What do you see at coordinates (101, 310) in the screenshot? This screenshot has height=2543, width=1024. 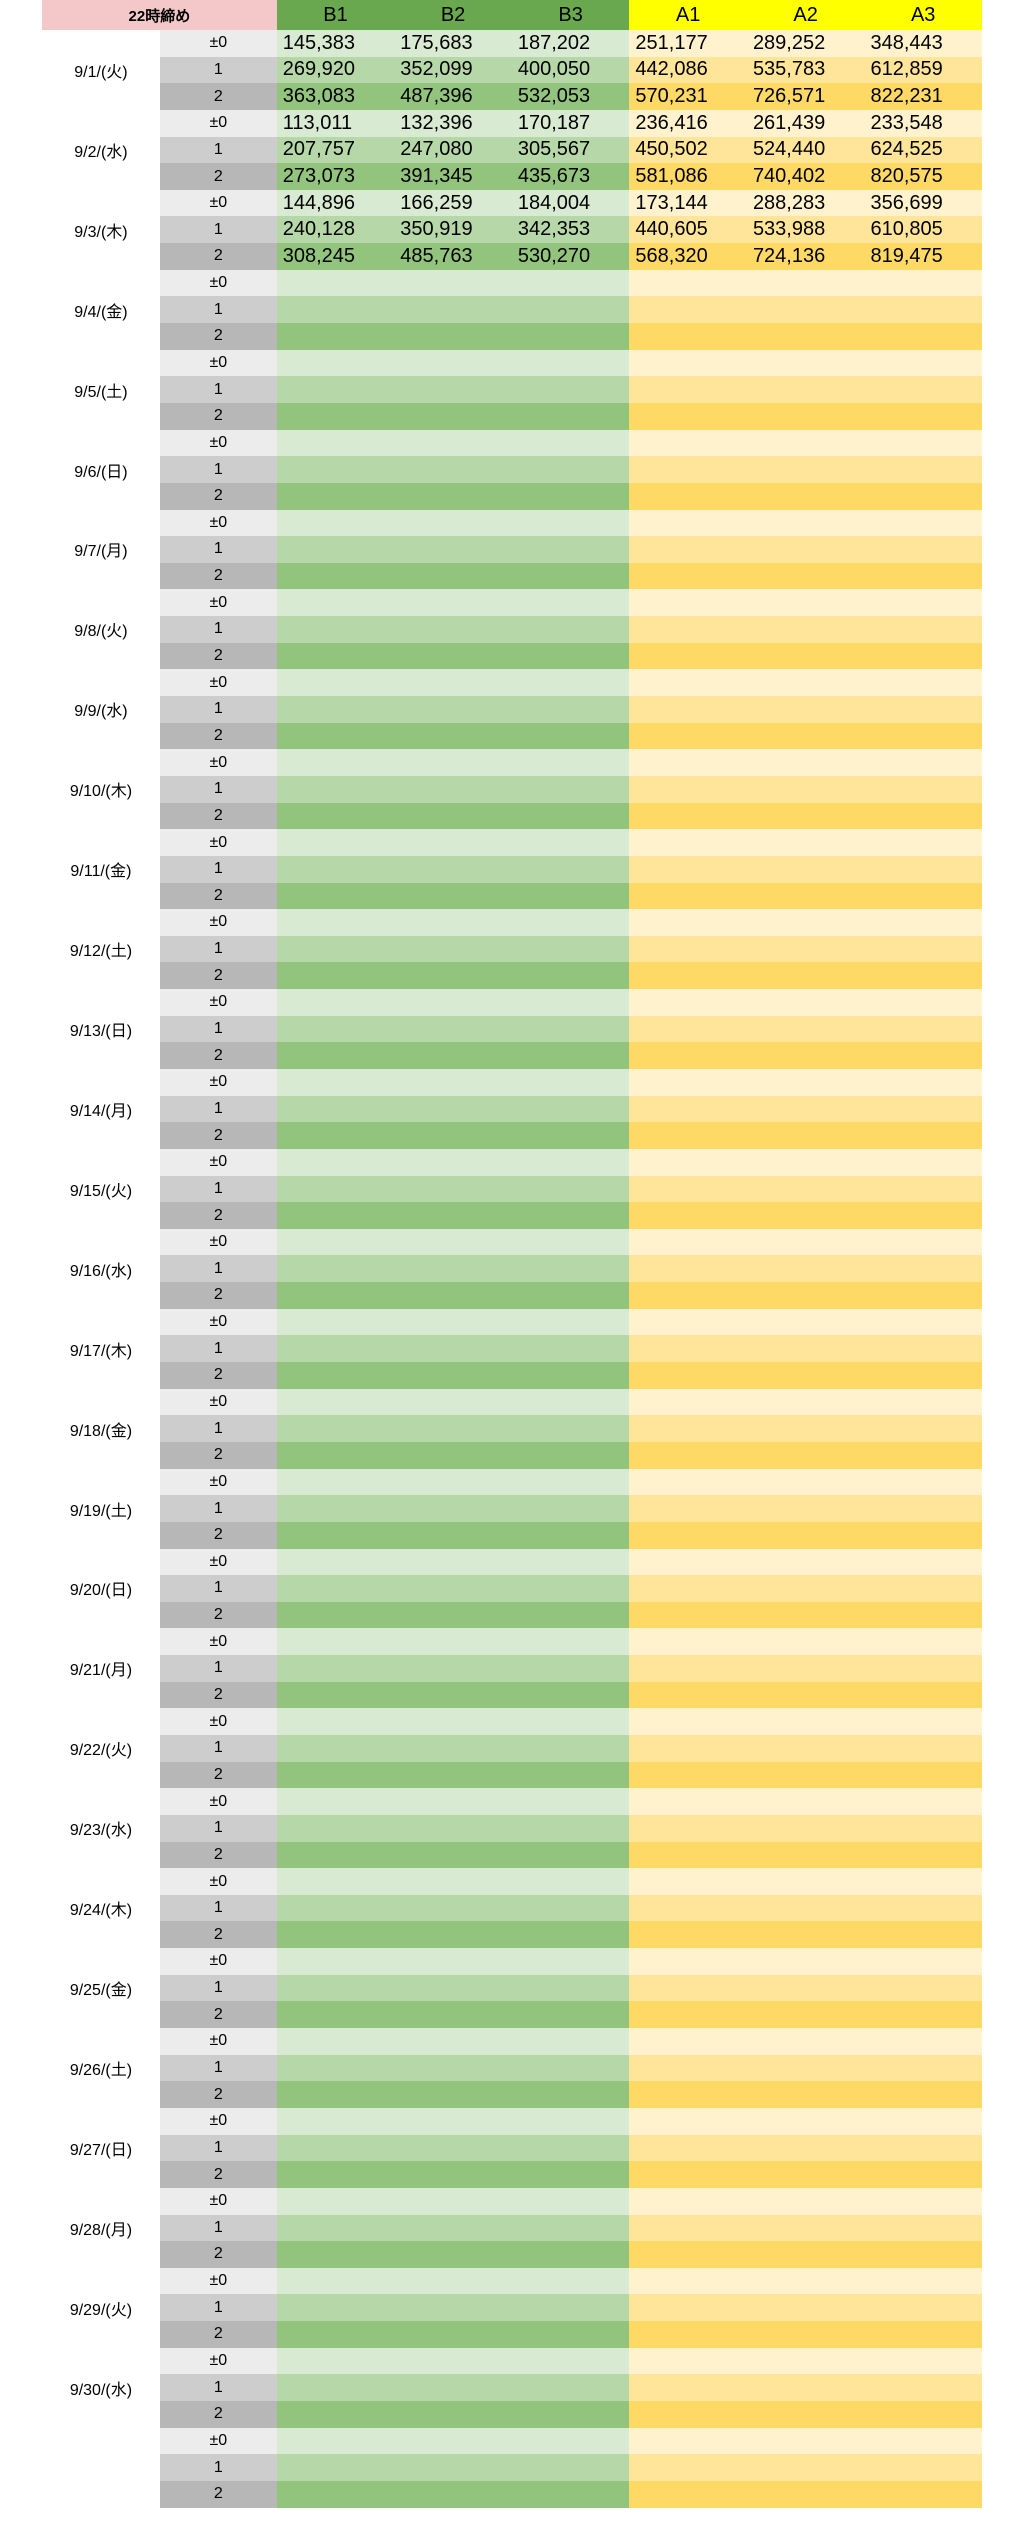 I see `date-cell: 9/4/(金)` at bounding box center [101, 310].